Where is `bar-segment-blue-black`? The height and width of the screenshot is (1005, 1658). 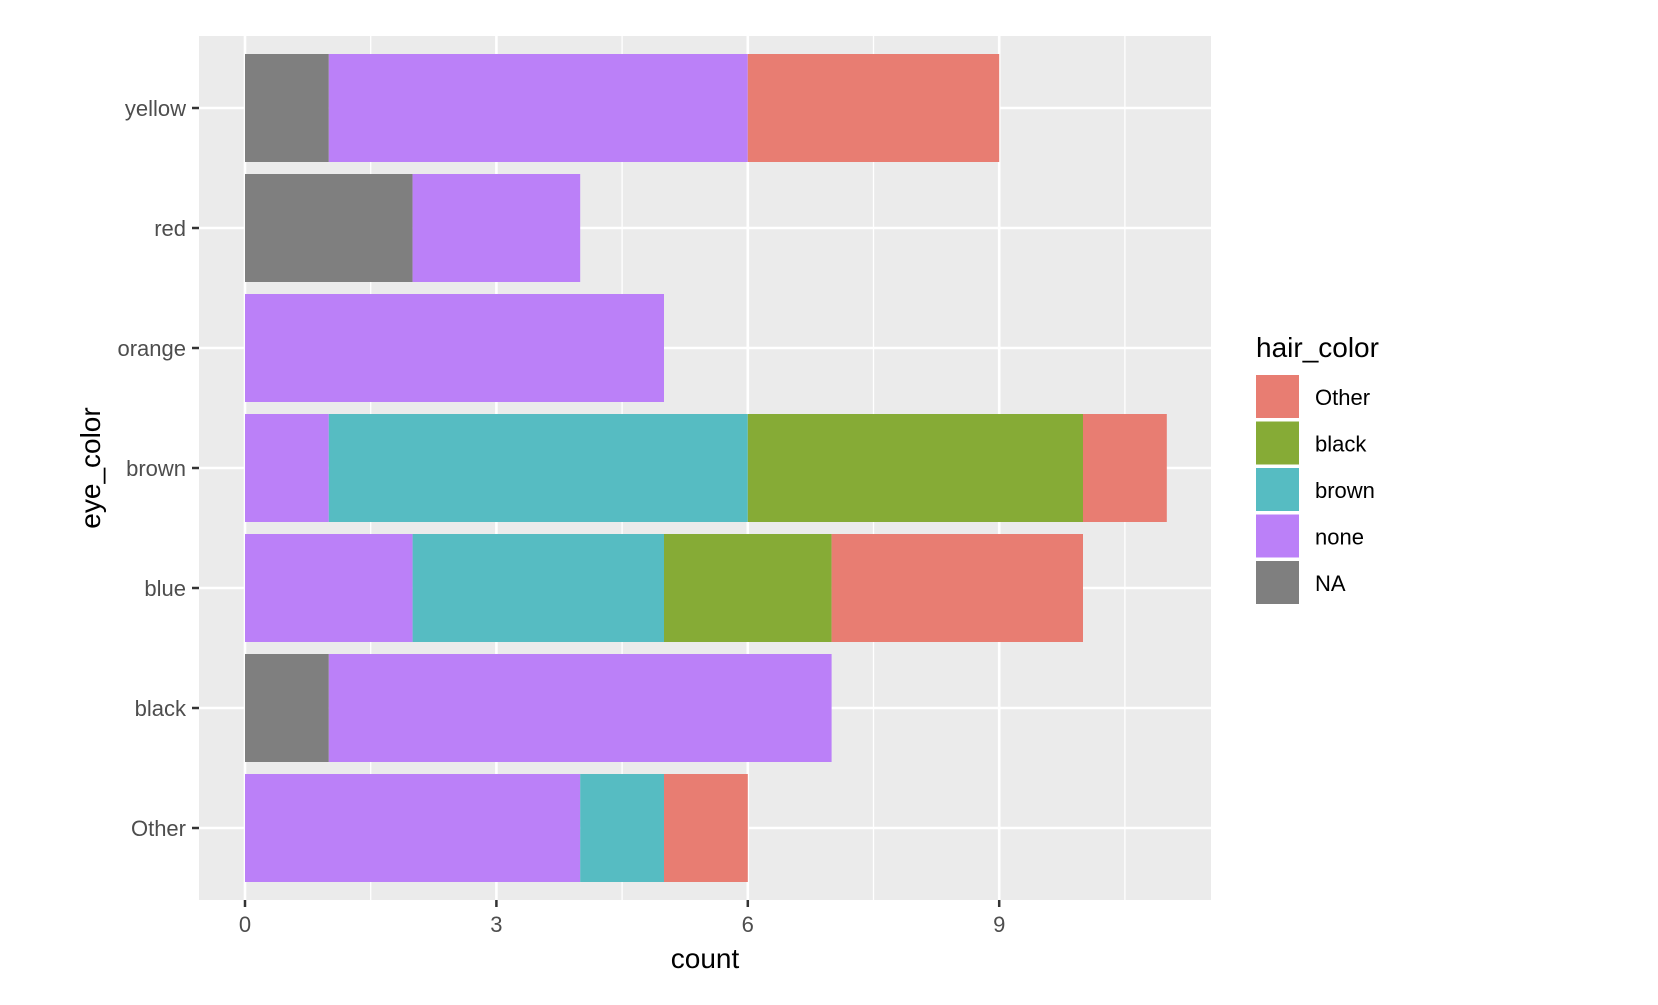
bar-segment-blue-black is located at coordinates (748, 588).